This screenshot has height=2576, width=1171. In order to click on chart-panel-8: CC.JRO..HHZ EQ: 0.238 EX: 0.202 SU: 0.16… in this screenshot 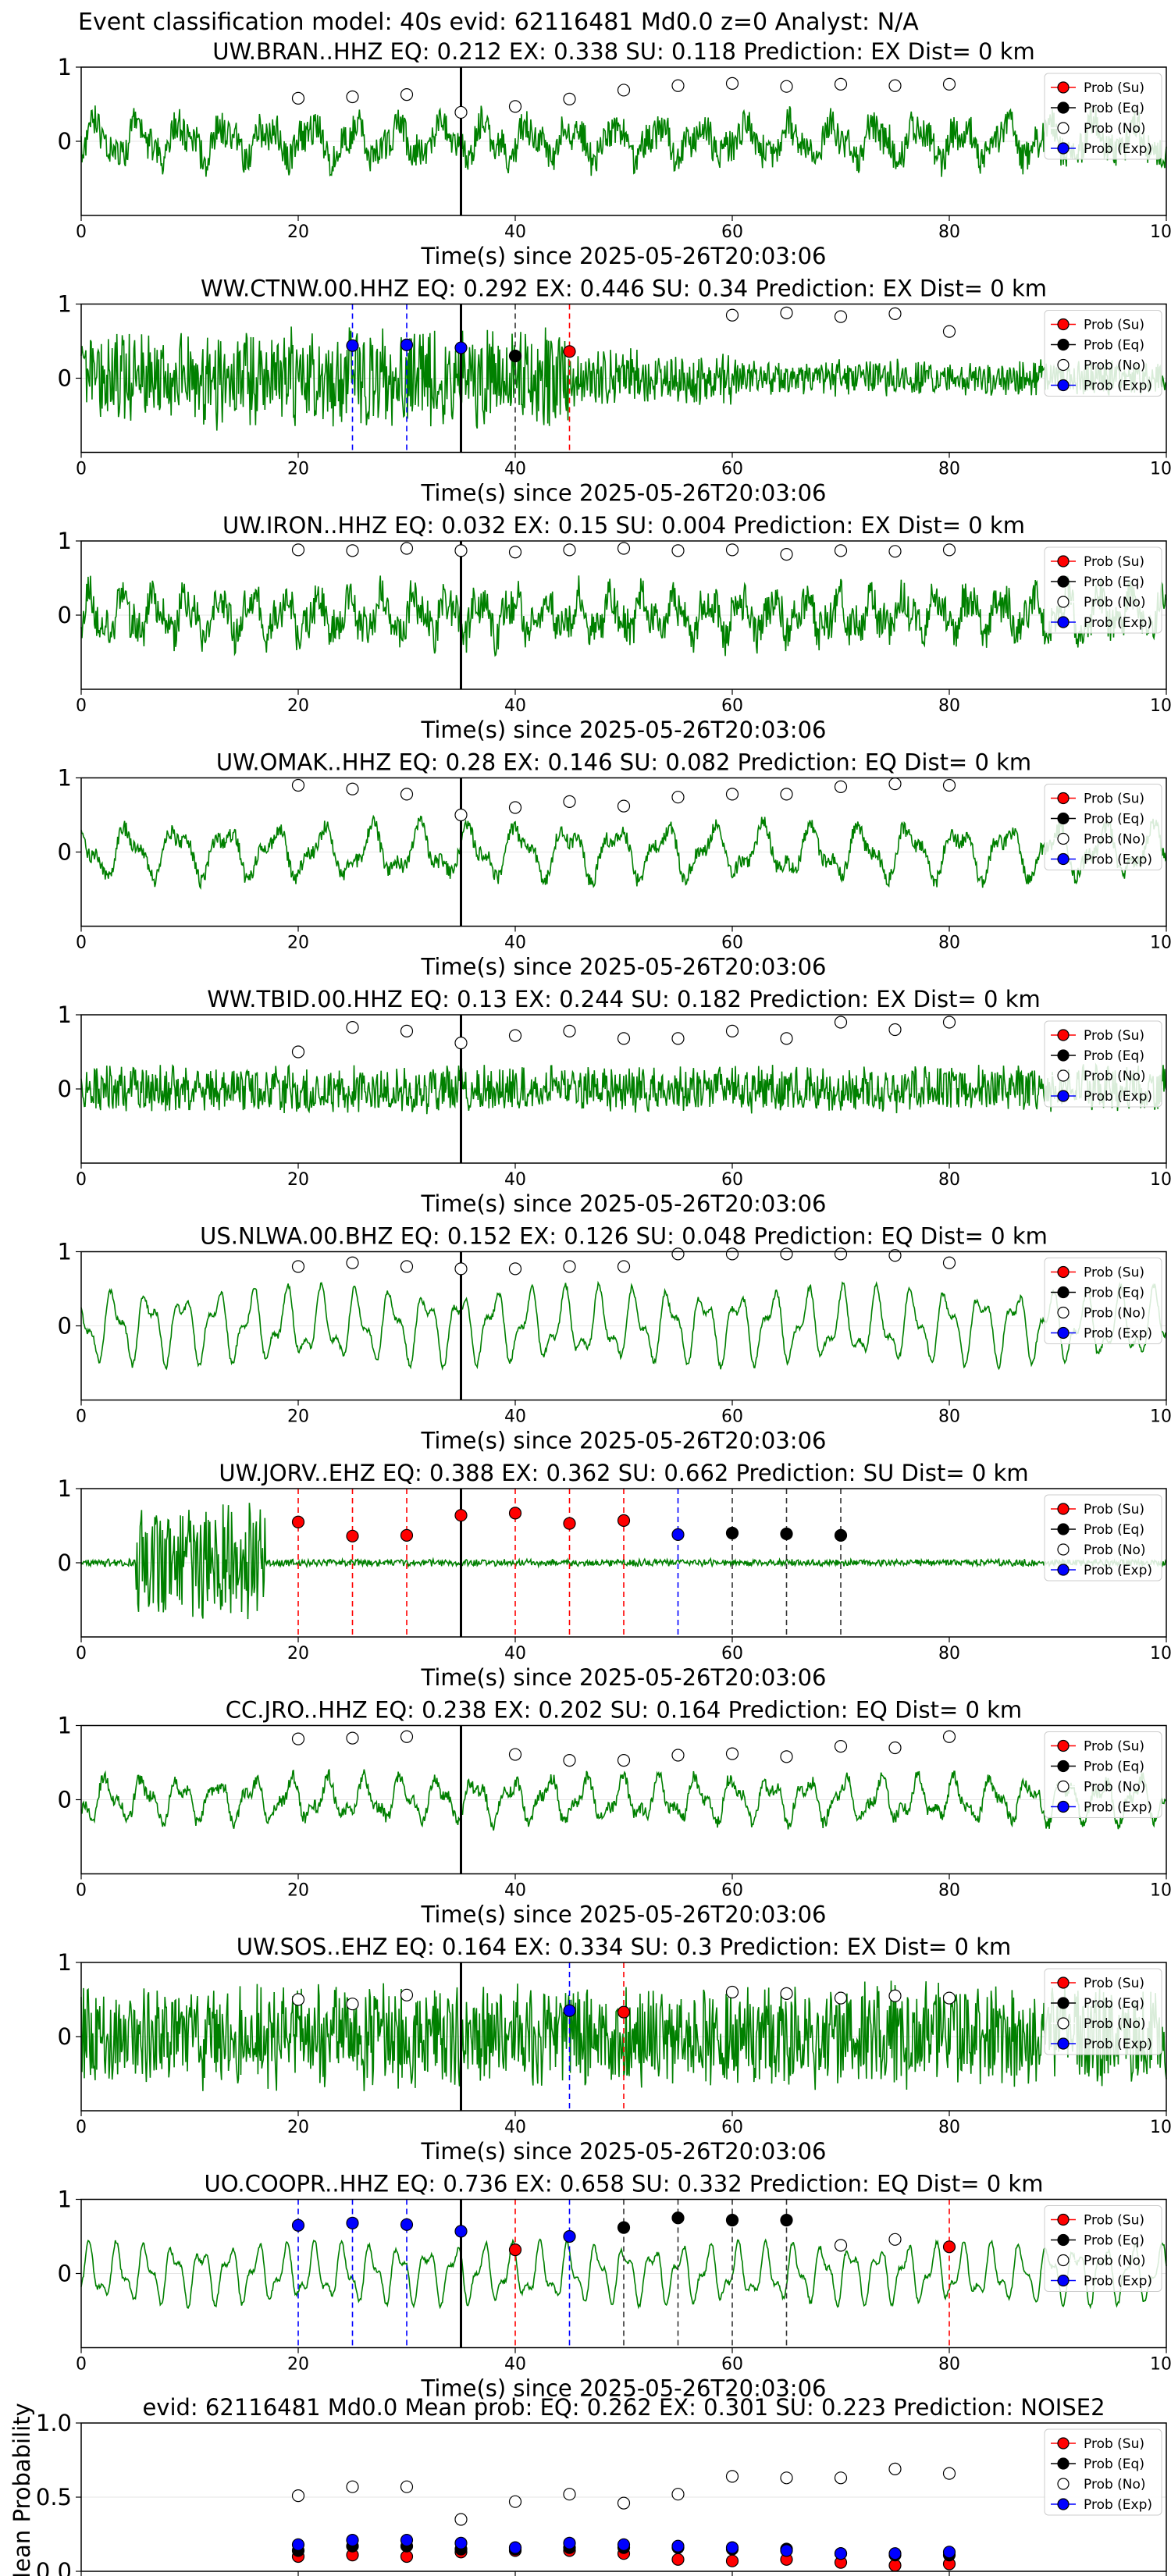, I will do `click(614, 1812)`.